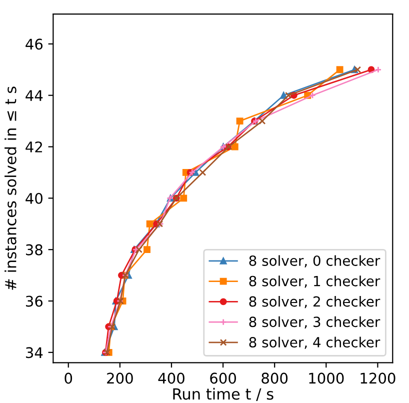 This screenshot has height=403, width=409. What do you see at coordinates (34, 301) in the screenshot?
I see `y-tick-label: 36` at bounding box center [34, 301].